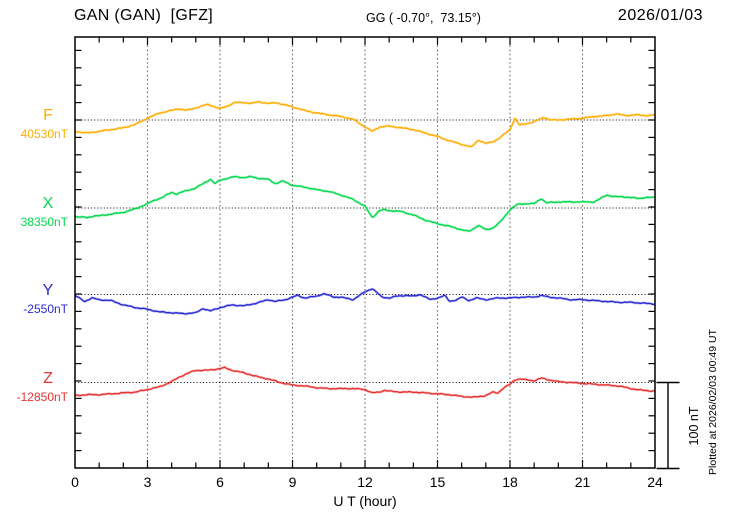  I want to click on x-tick-label-3: 3, so click(147, 482).